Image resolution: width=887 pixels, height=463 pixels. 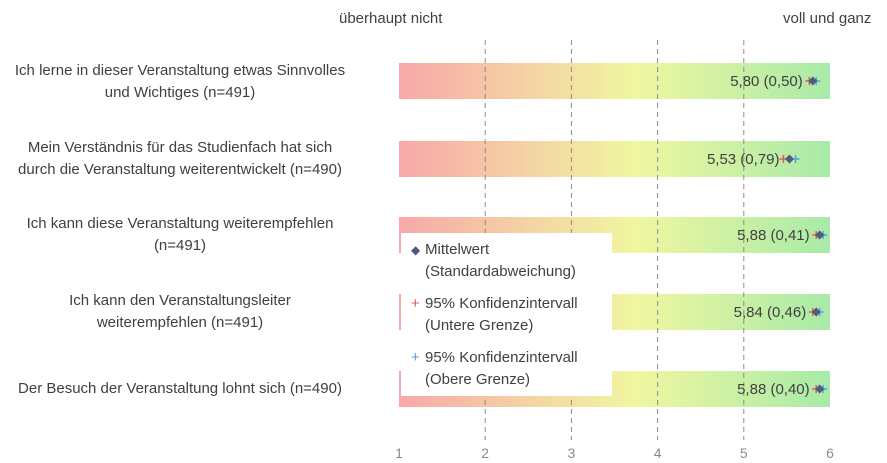 What do you see at coordinates (493, 261) in the screenshot?
I see `legend-item-mean: ◆ Mittelwert (Standardabweichung)` at bounding box center [493, 261].